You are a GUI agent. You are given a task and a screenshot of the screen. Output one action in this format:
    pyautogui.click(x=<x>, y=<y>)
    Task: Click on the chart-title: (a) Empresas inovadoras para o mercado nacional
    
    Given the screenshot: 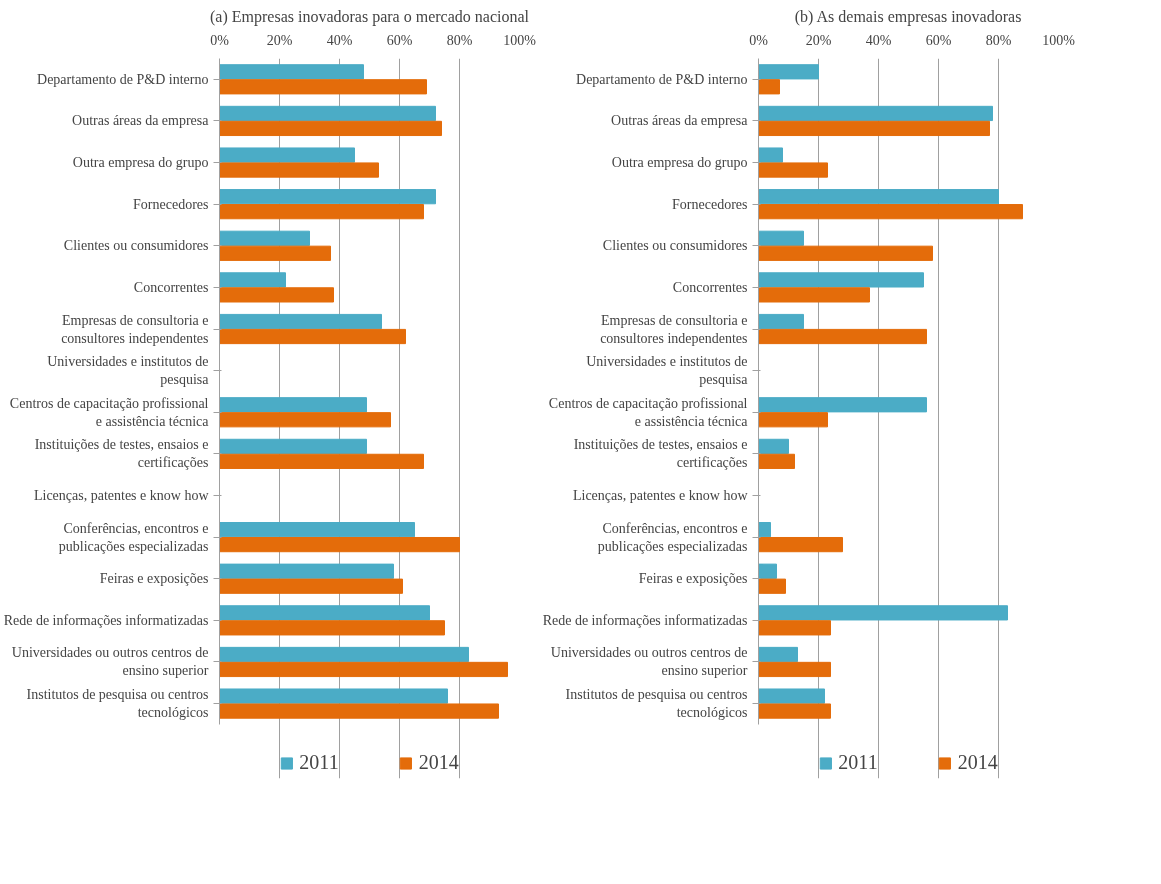 What is the action you would take?
    pyautogui.click(x=370, y=16)
    